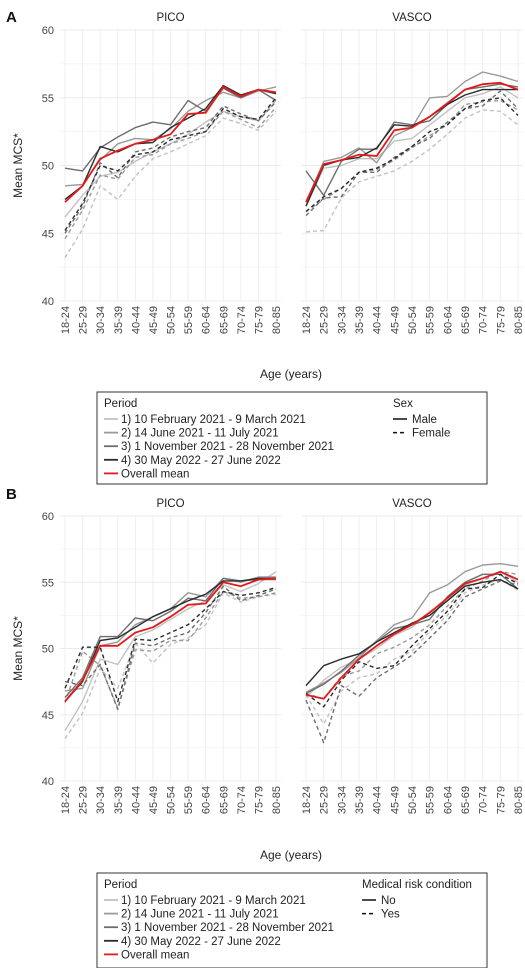 The width and height of the screenshot is (525, 968). What do you see at coordinates (412, 139) in the screenshot?
I see `series-line-p3-g0` at bounding box center [412, 139].